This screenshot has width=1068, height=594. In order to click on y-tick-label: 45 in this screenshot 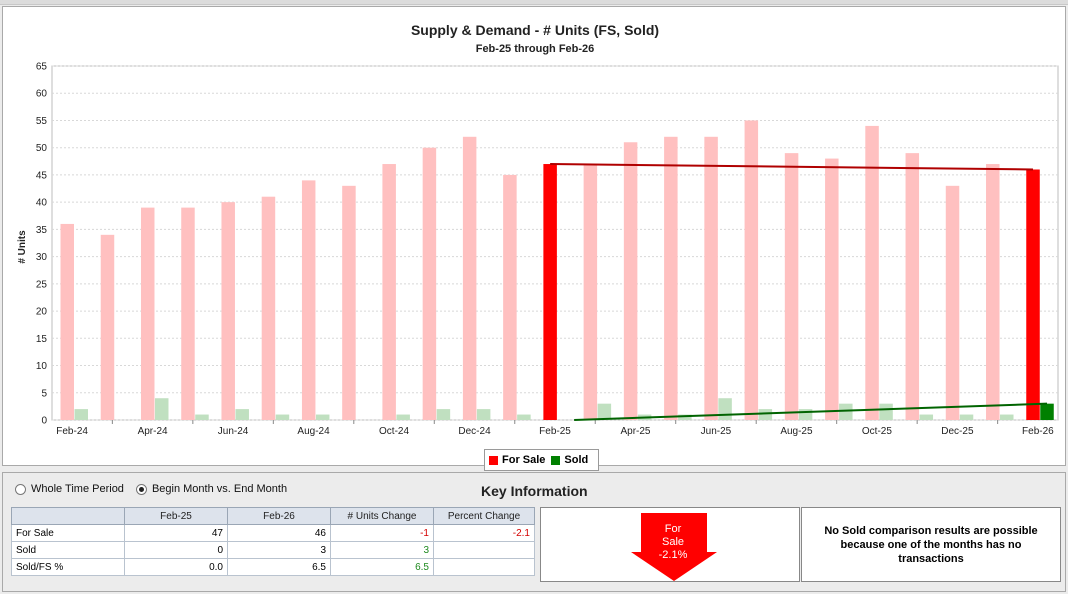, I will do `click(42, 175)`.